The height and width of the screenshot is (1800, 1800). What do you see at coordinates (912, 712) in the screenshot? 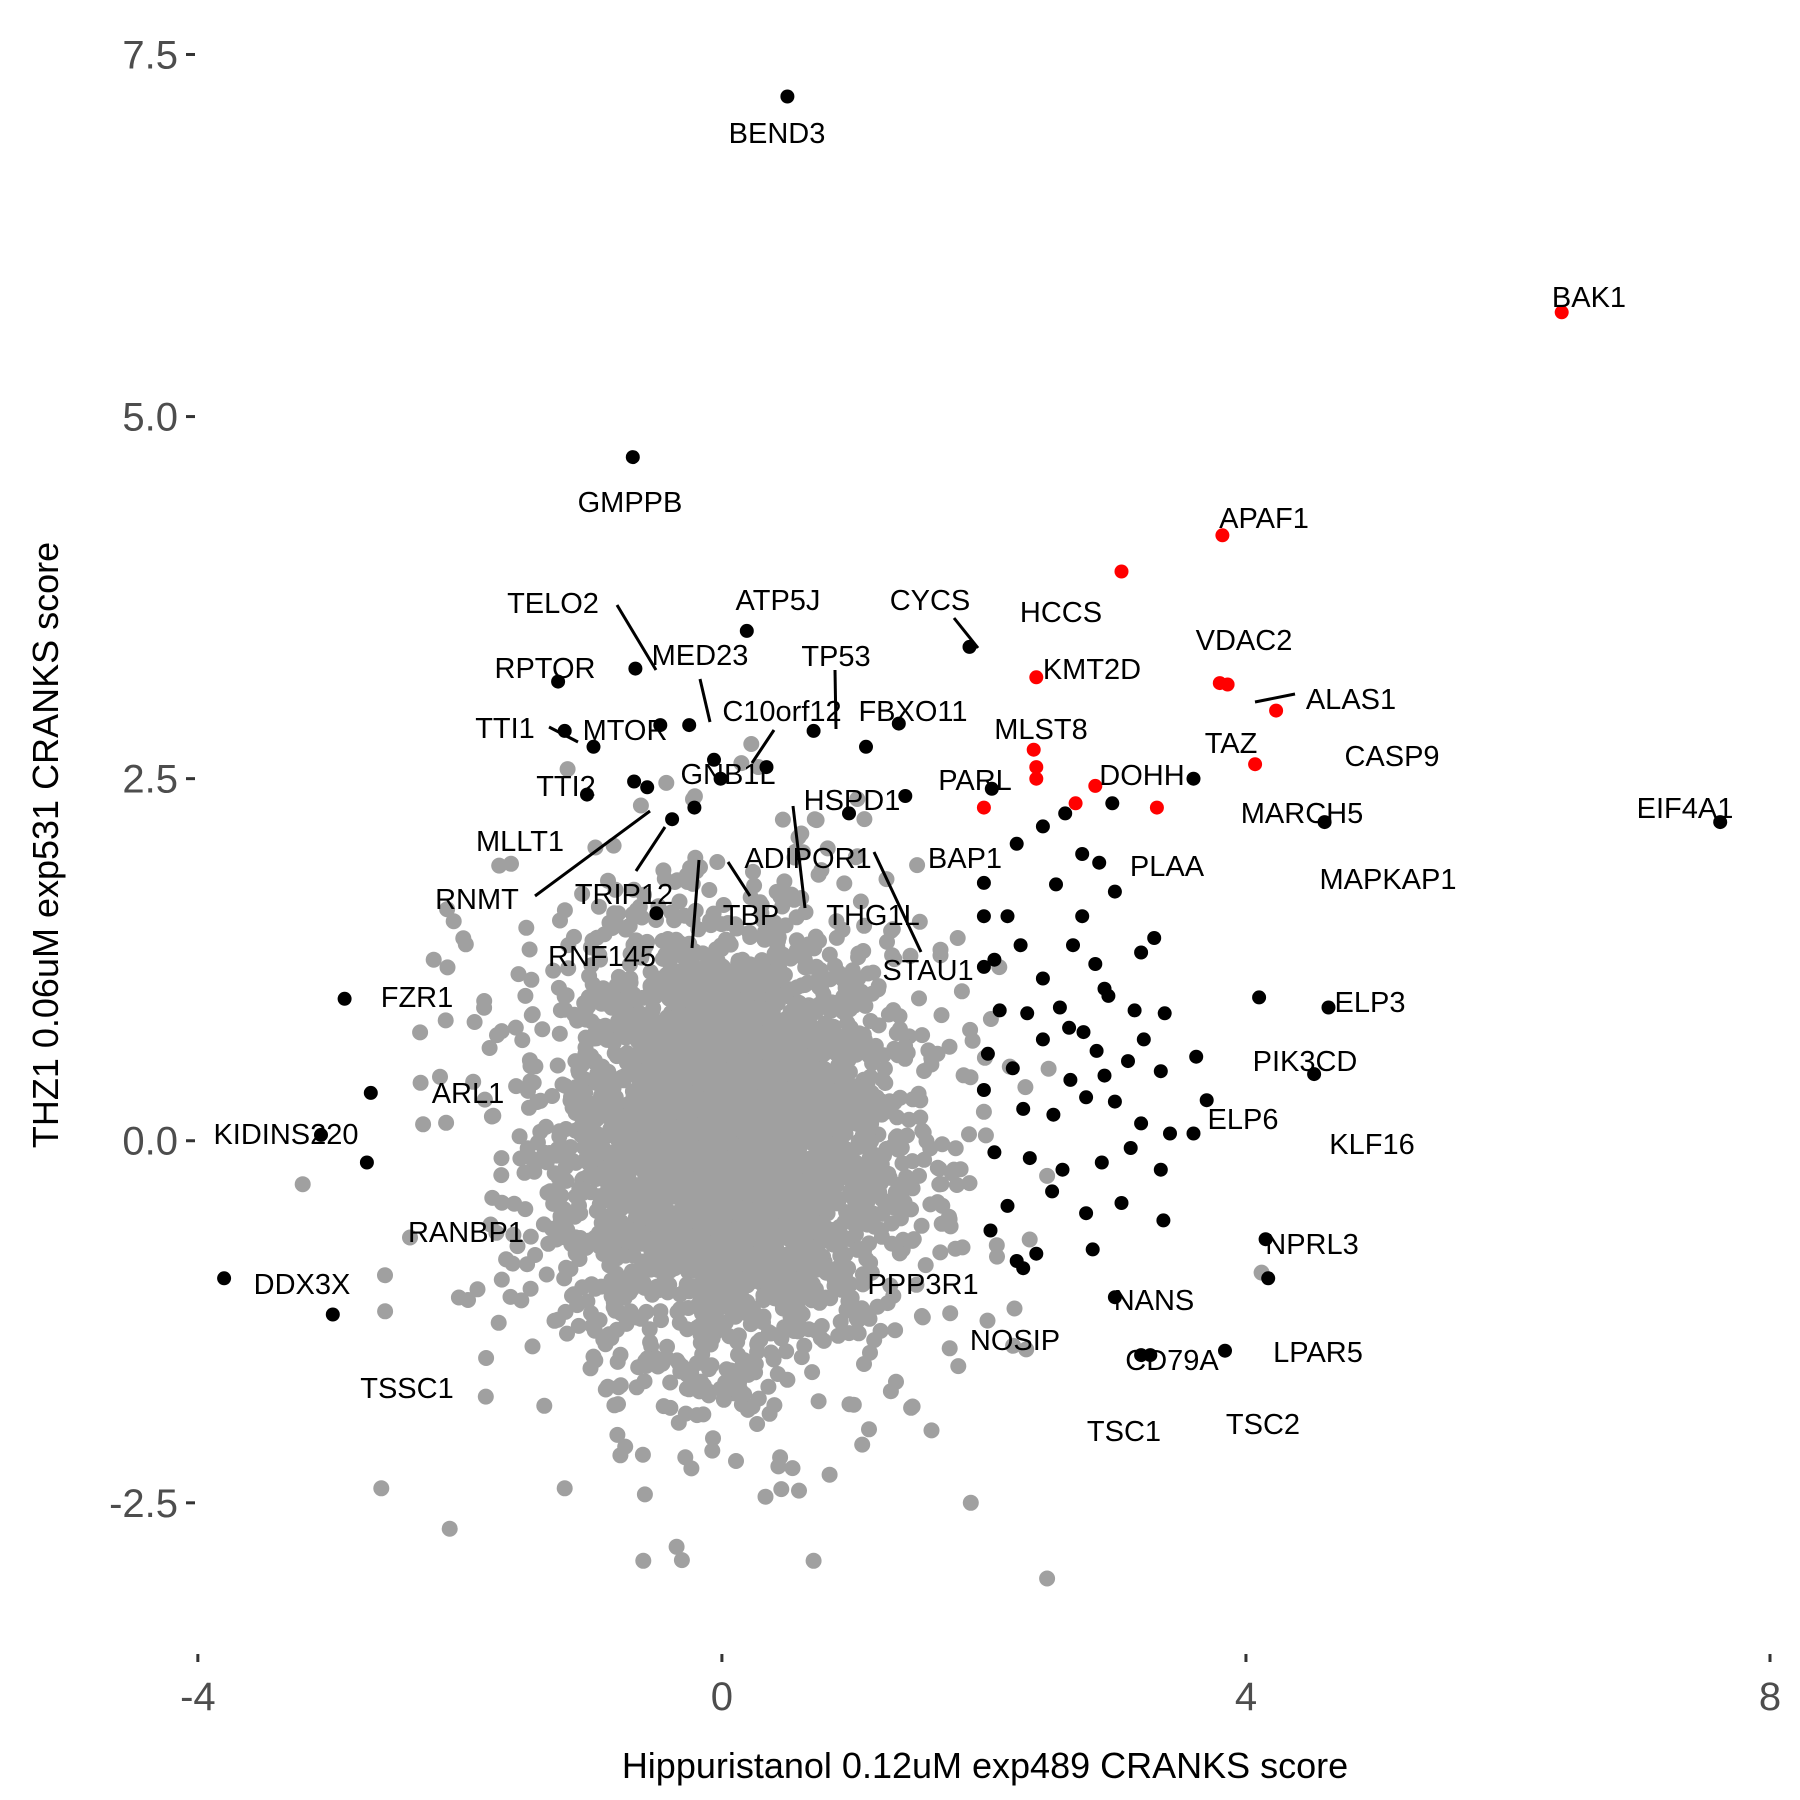
I see `gene-label: FBXO11` at bounding box center [912, 712].